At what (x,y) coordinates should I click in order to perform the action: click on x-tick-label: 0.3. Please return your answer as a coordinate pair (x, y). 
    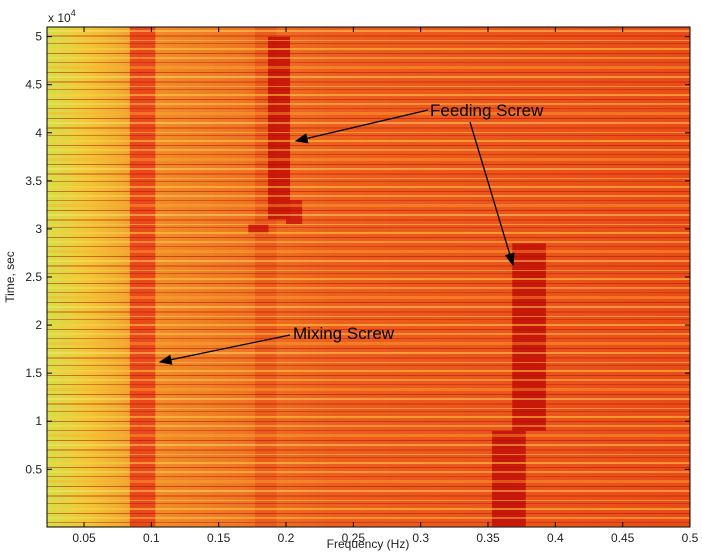
    Looking at the image, I should click on (420, 538).